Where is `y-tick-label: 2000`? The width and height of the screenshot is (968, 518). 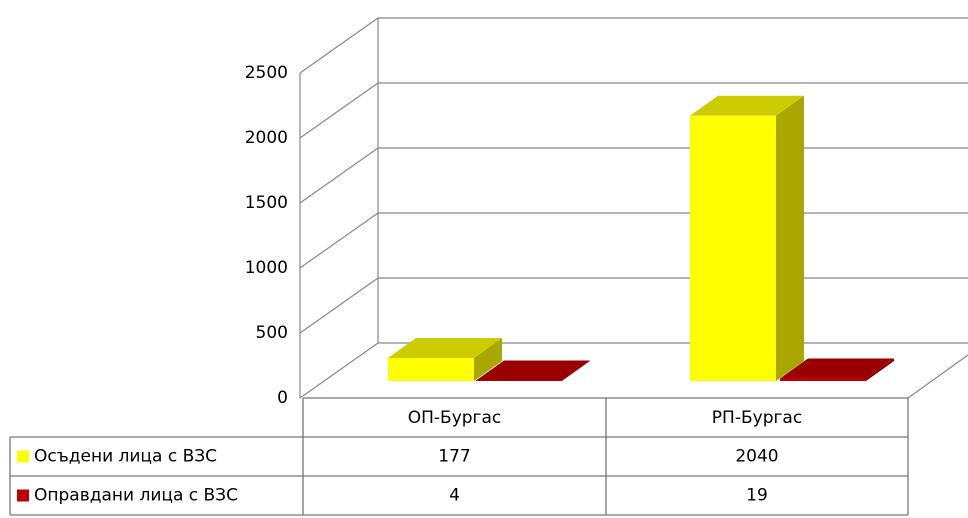
y-tick-label: 2000 is located at coordinates (266, 138).